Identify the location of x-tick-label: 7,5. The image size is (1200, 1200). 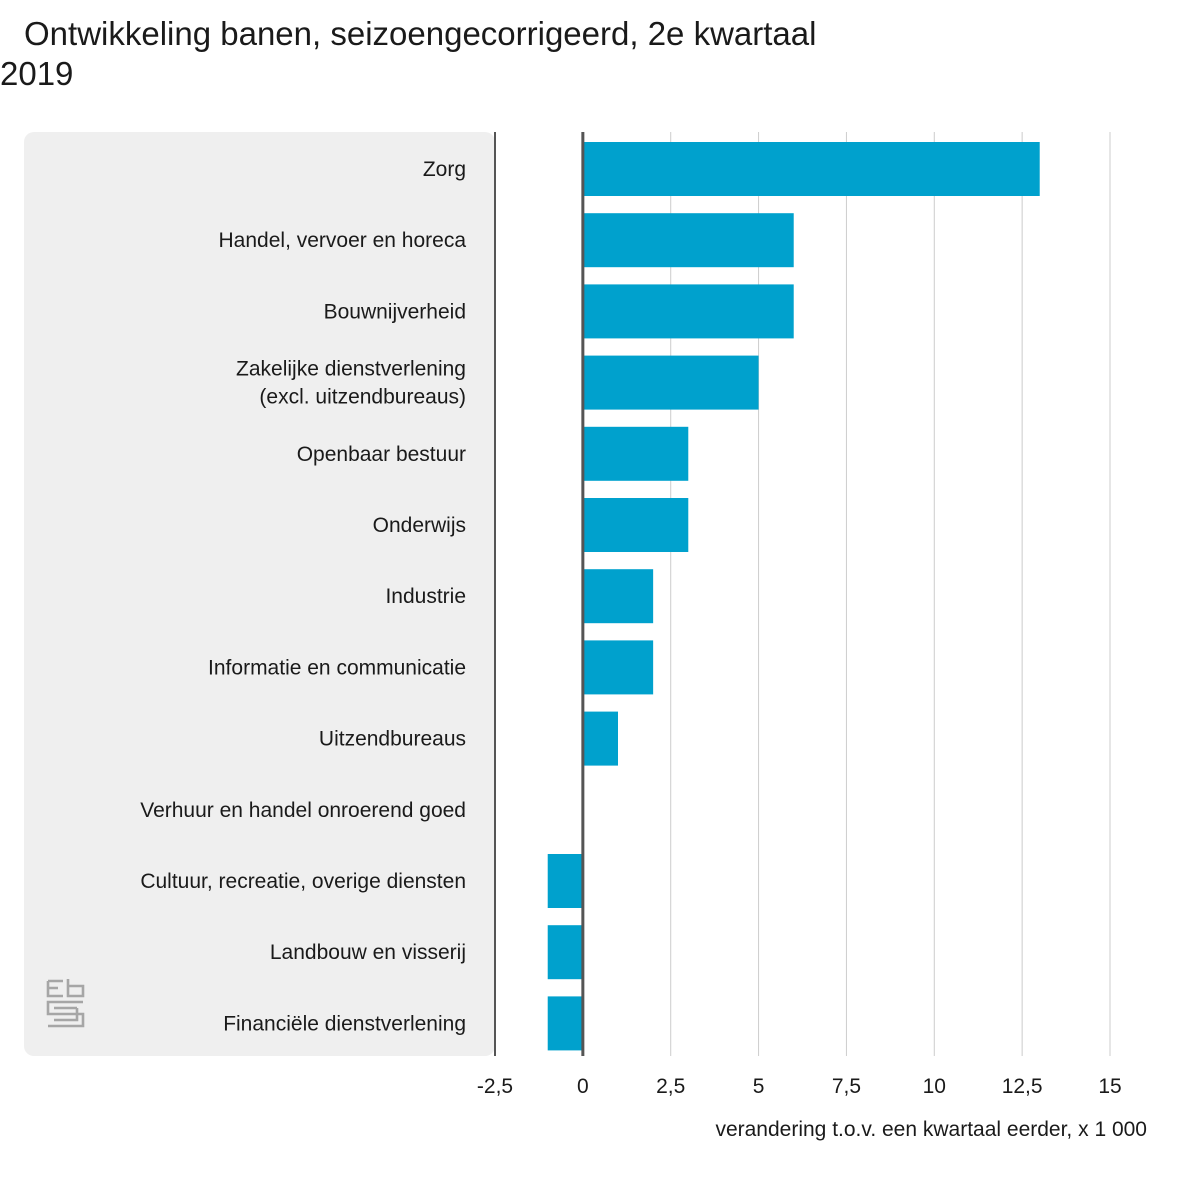
(846, 1086).